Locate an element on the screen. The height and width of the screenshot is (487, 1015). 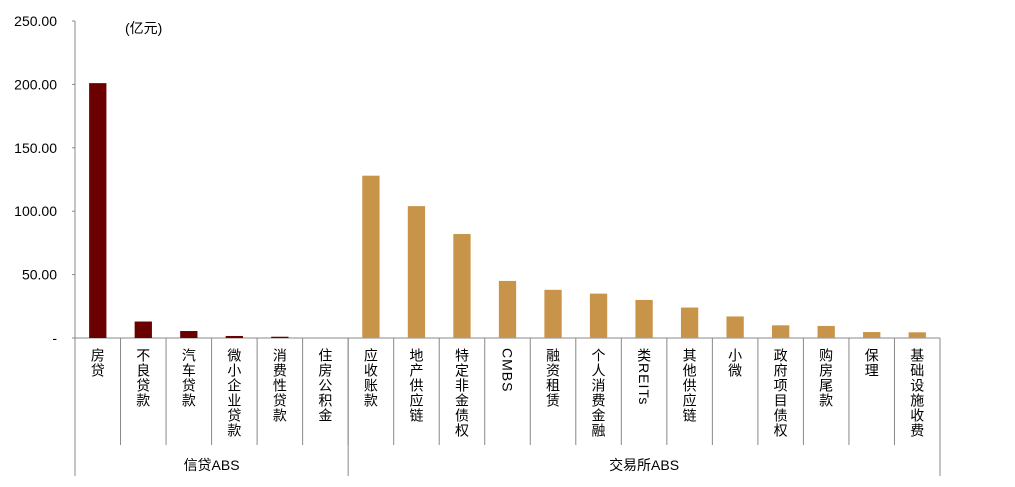
y-tick-label: 250.00 is located at coordinates (35, 21).